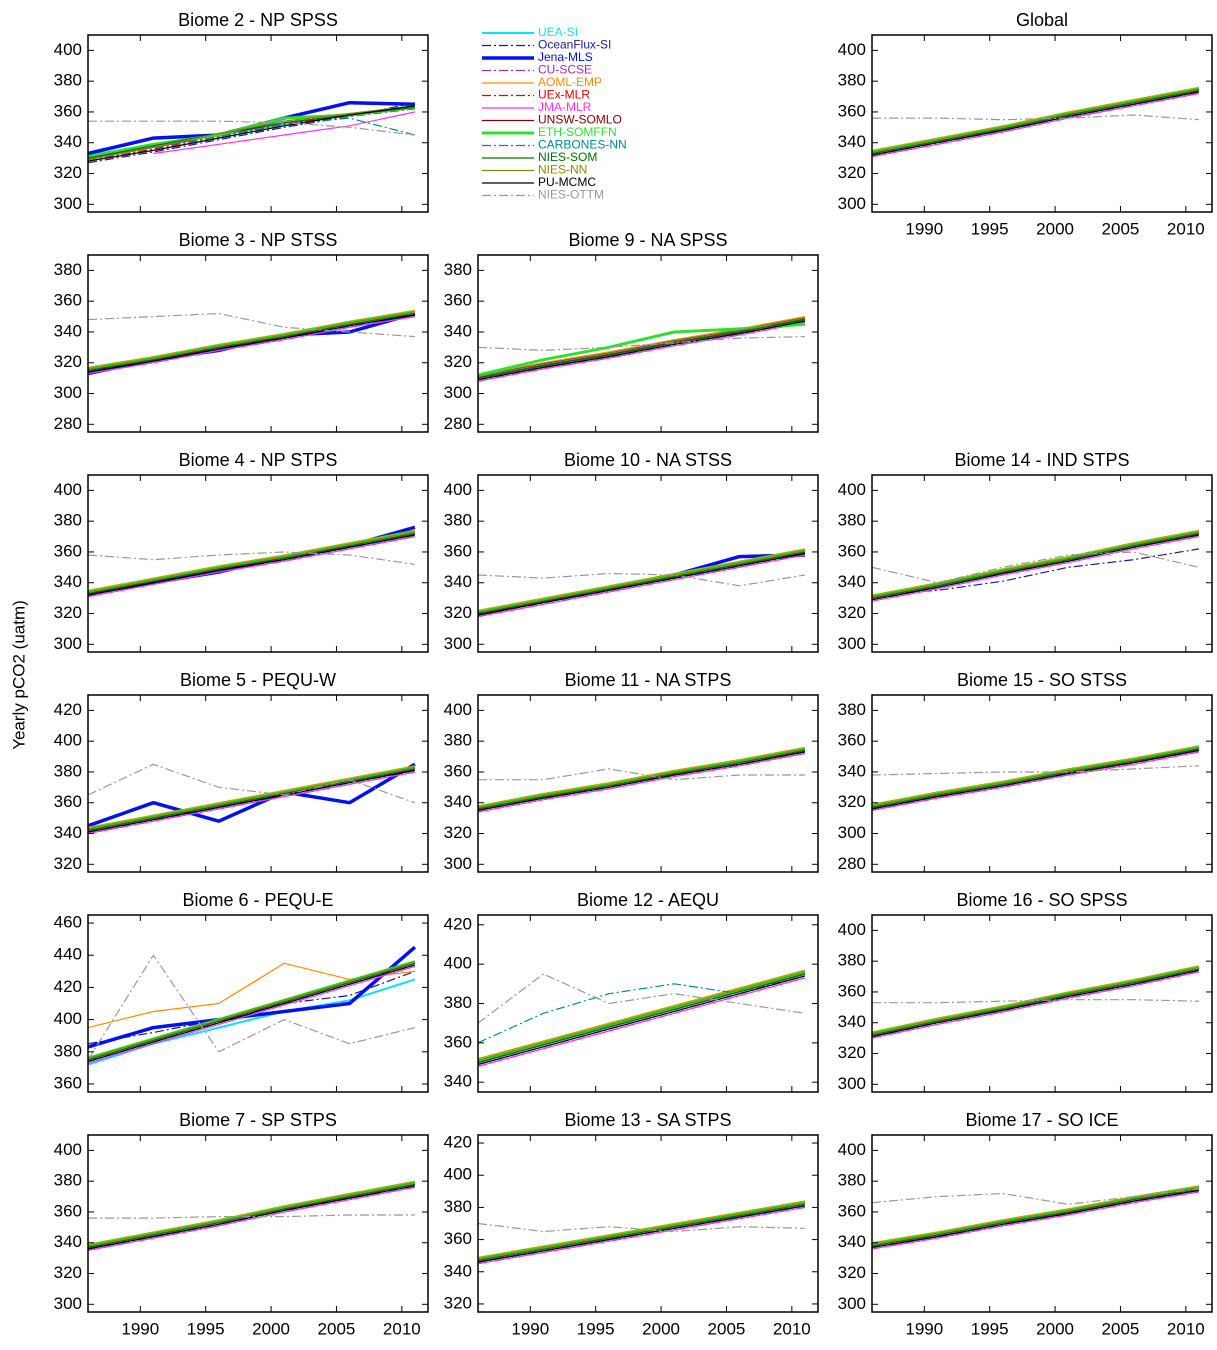 The width and height of the screenshot is (1217, 1350). I want to click on legend-label: AOML-EMP, so click(570, 82).